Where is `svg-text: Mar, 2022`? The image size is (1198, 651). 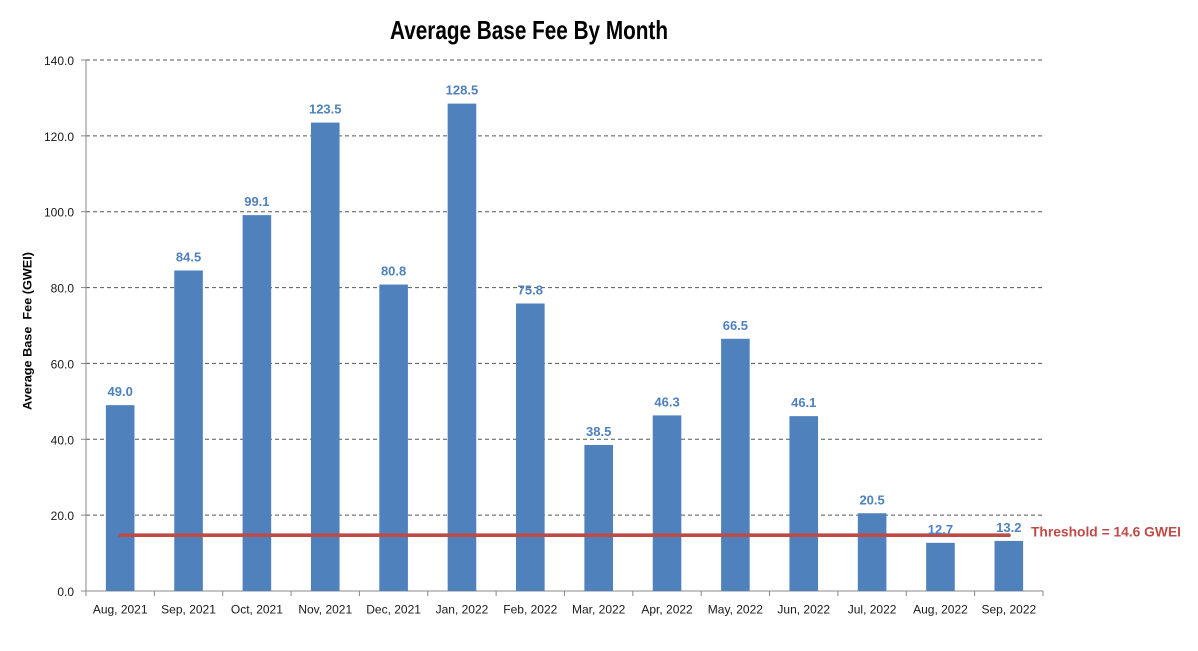 svg-text: Mar, 2022 is located at coordinates (599, 610).